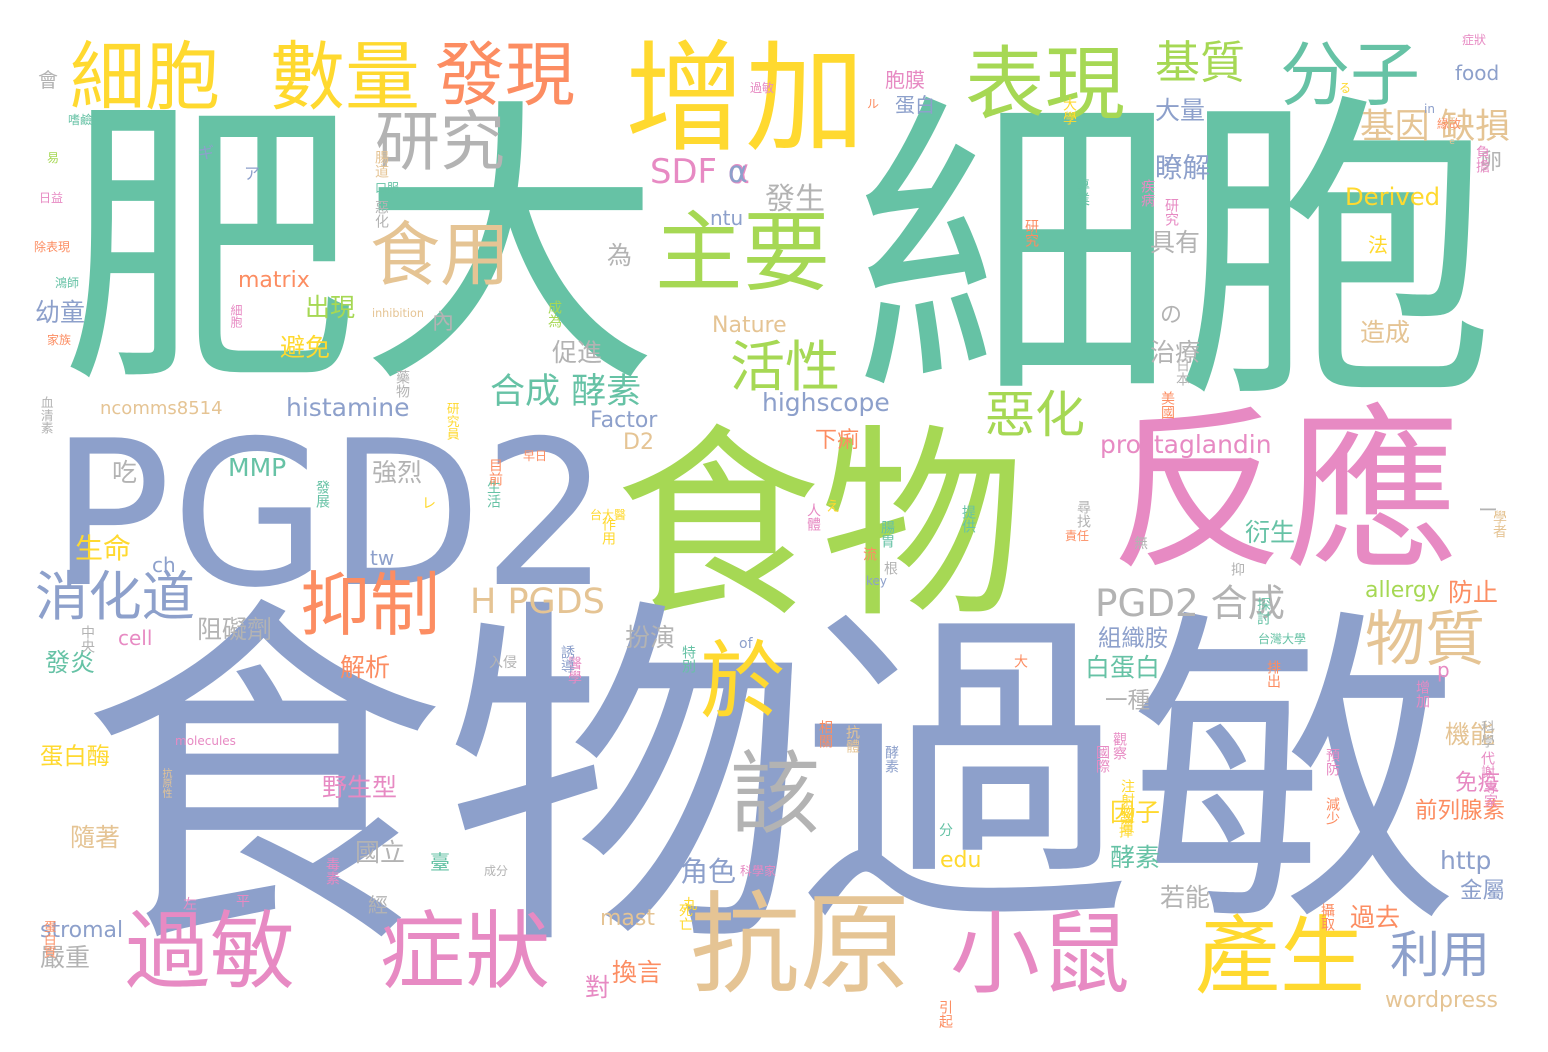 The height and width of the screenshot is (1052, 1548). Describe the element at coordinates (59, 340) in the screenshot. I see `small-word-12: 家族` at that location.